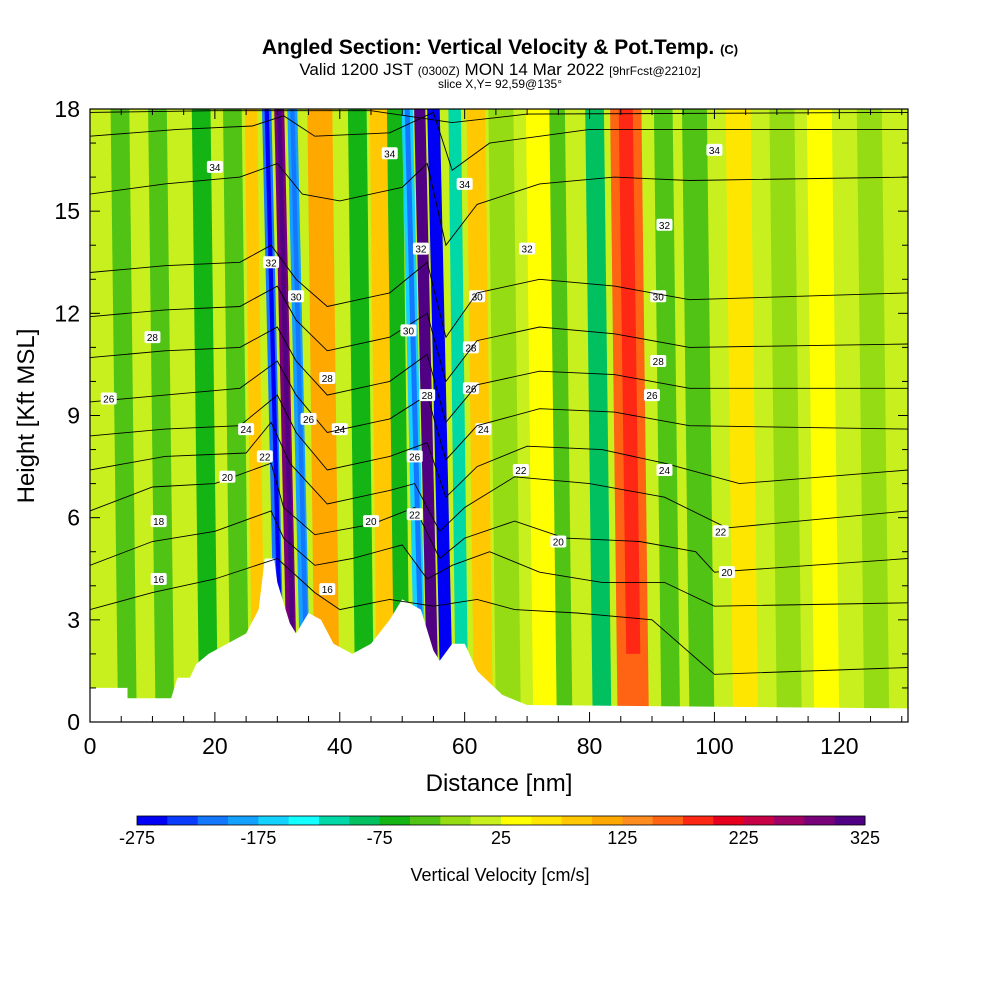 This screenshot has width=1000, height=1000. I want to click on chart-slice-info: slice X,Y= 92,59@135°, so click(500, 84).